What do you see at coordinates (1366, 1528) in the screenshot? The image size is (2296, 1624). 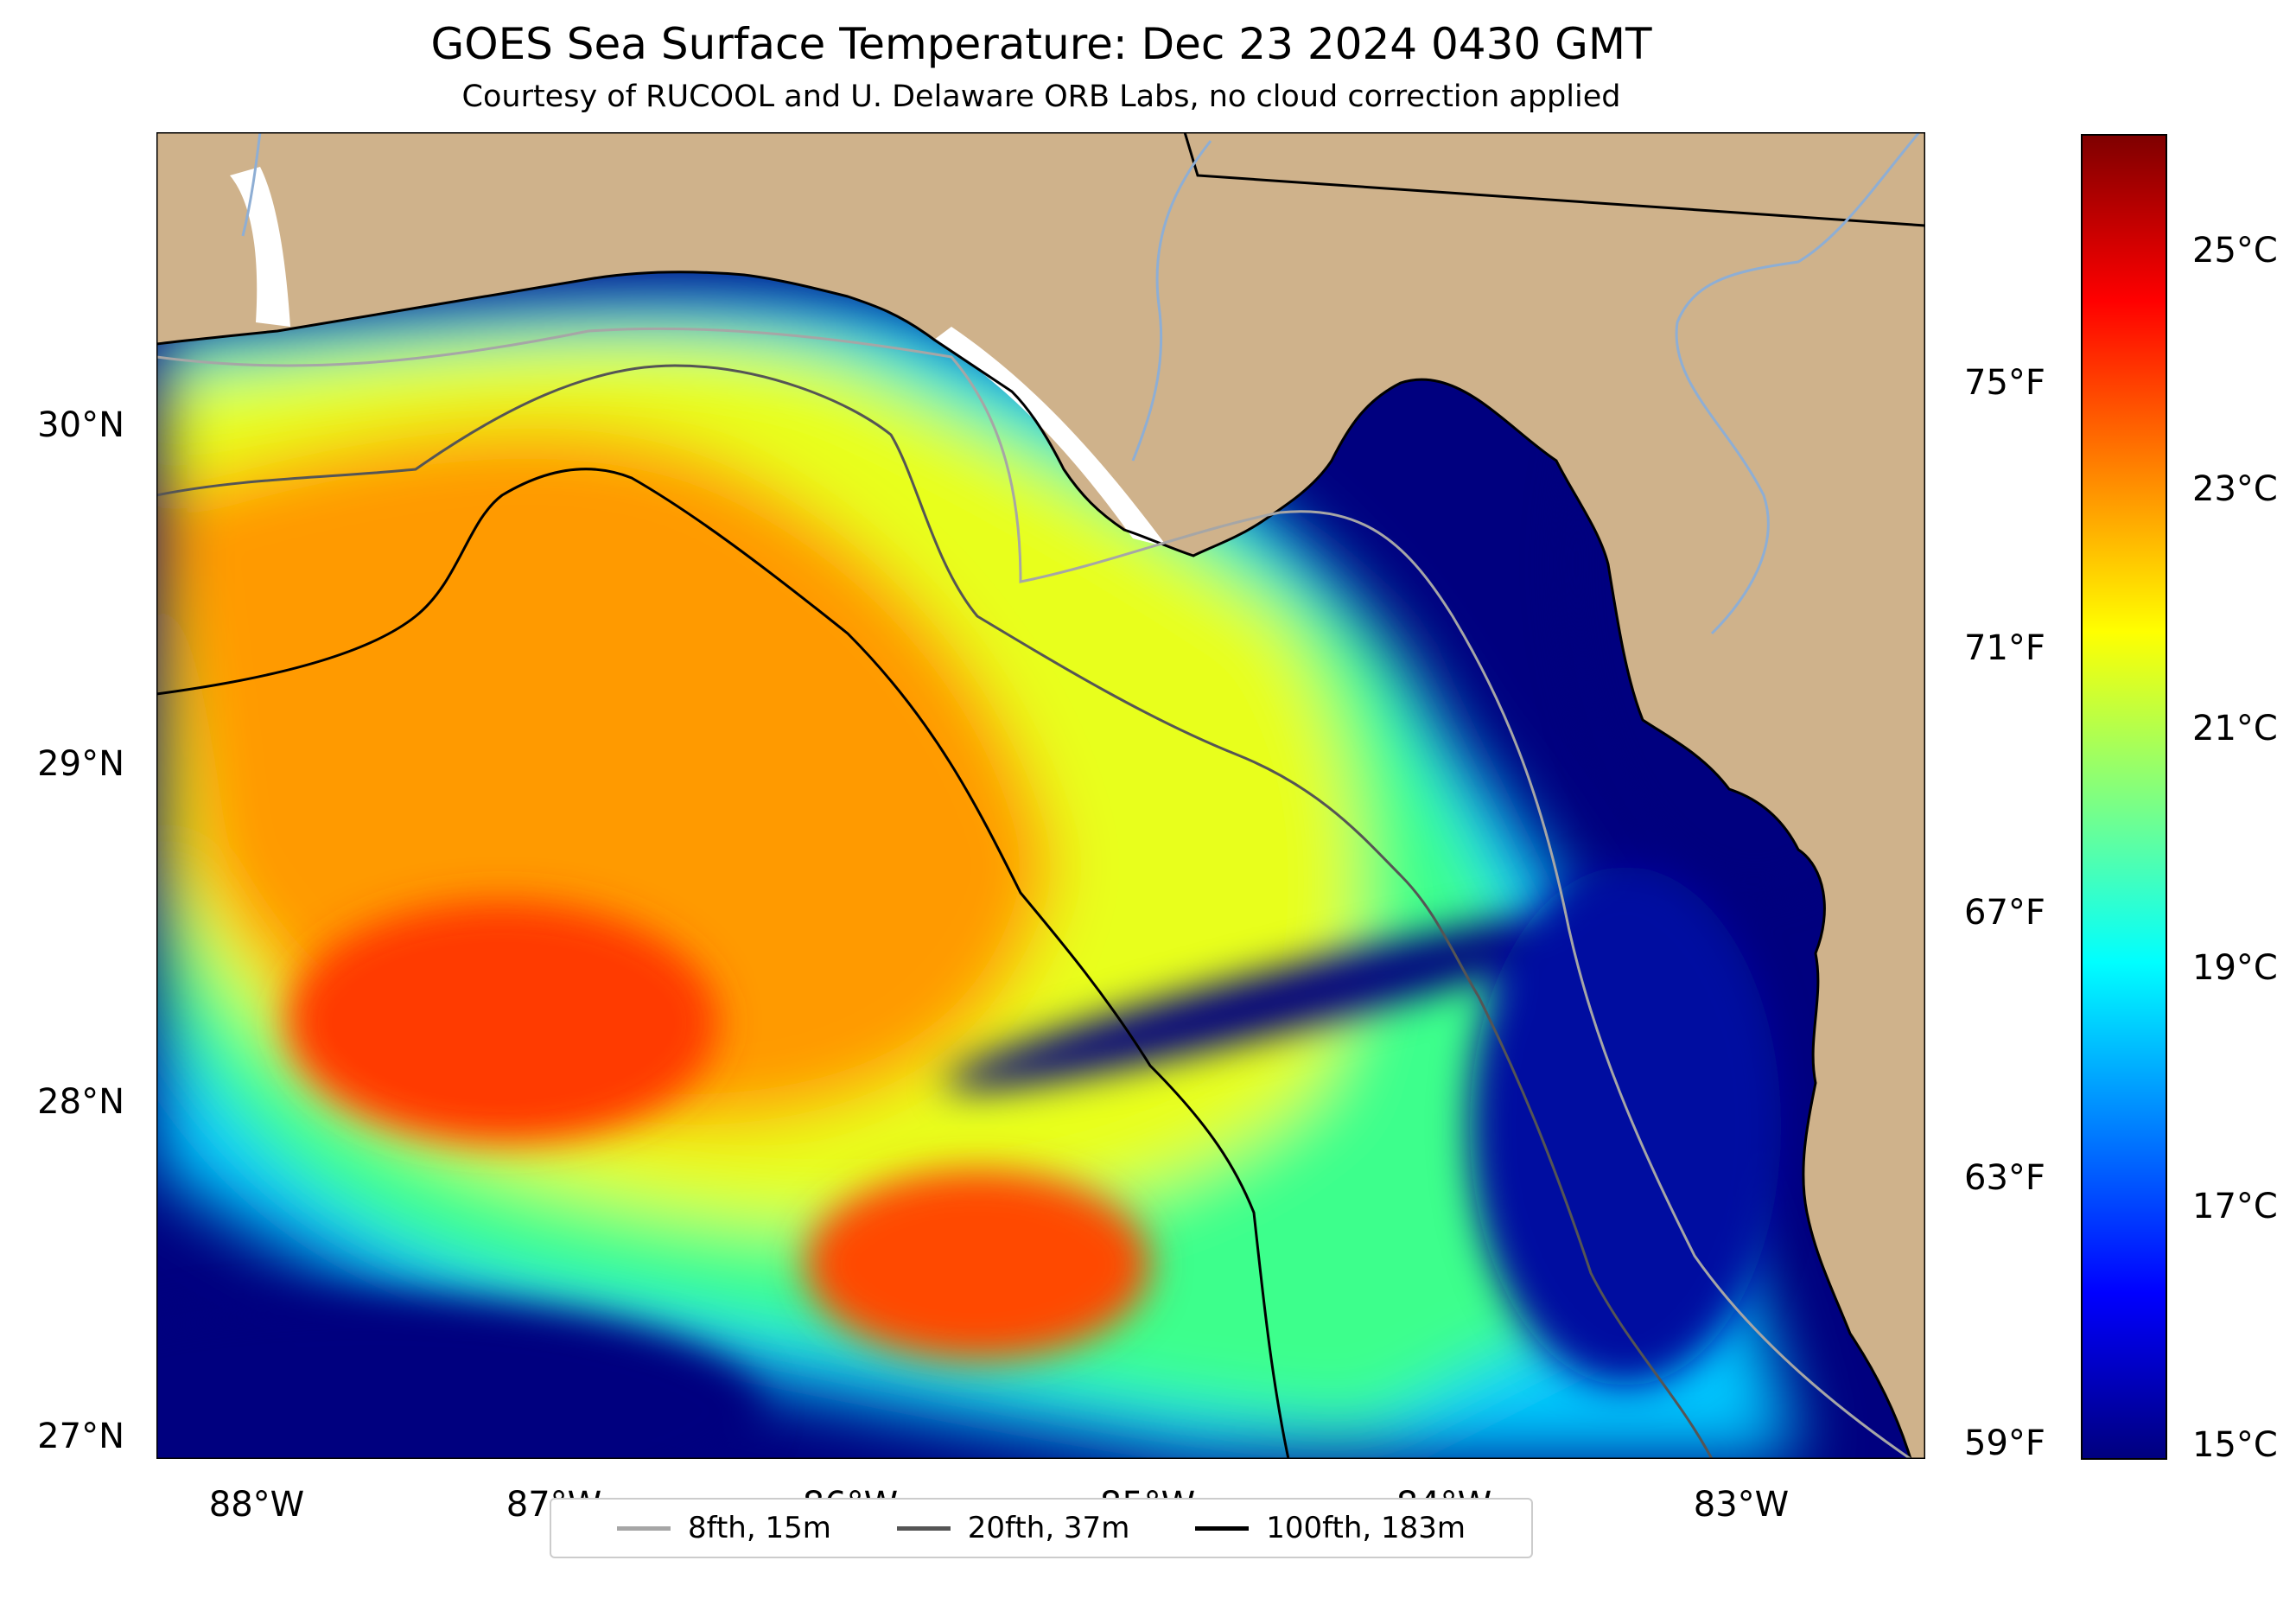 I see `legend-label-100fth: 100fth, 183m` at bounding box center [1366, 1528].